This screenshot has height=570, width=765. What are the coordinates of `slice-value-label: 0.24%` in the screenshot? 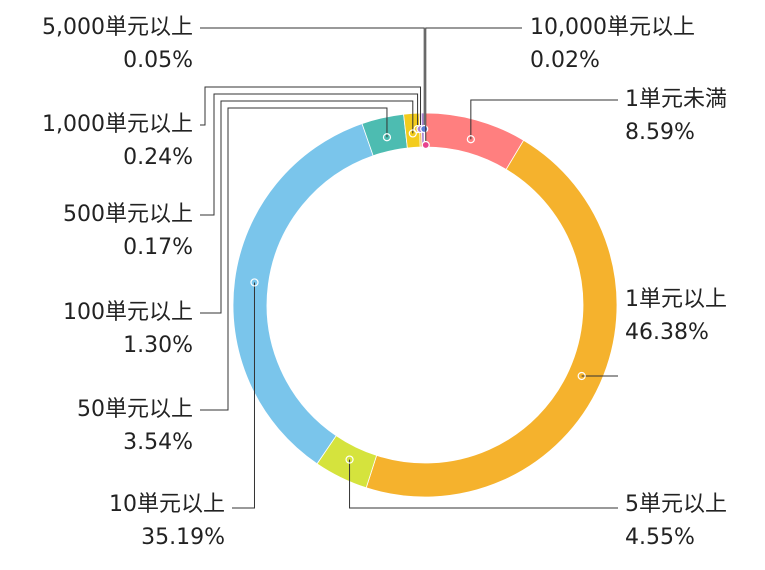 It's located at (158, 157).